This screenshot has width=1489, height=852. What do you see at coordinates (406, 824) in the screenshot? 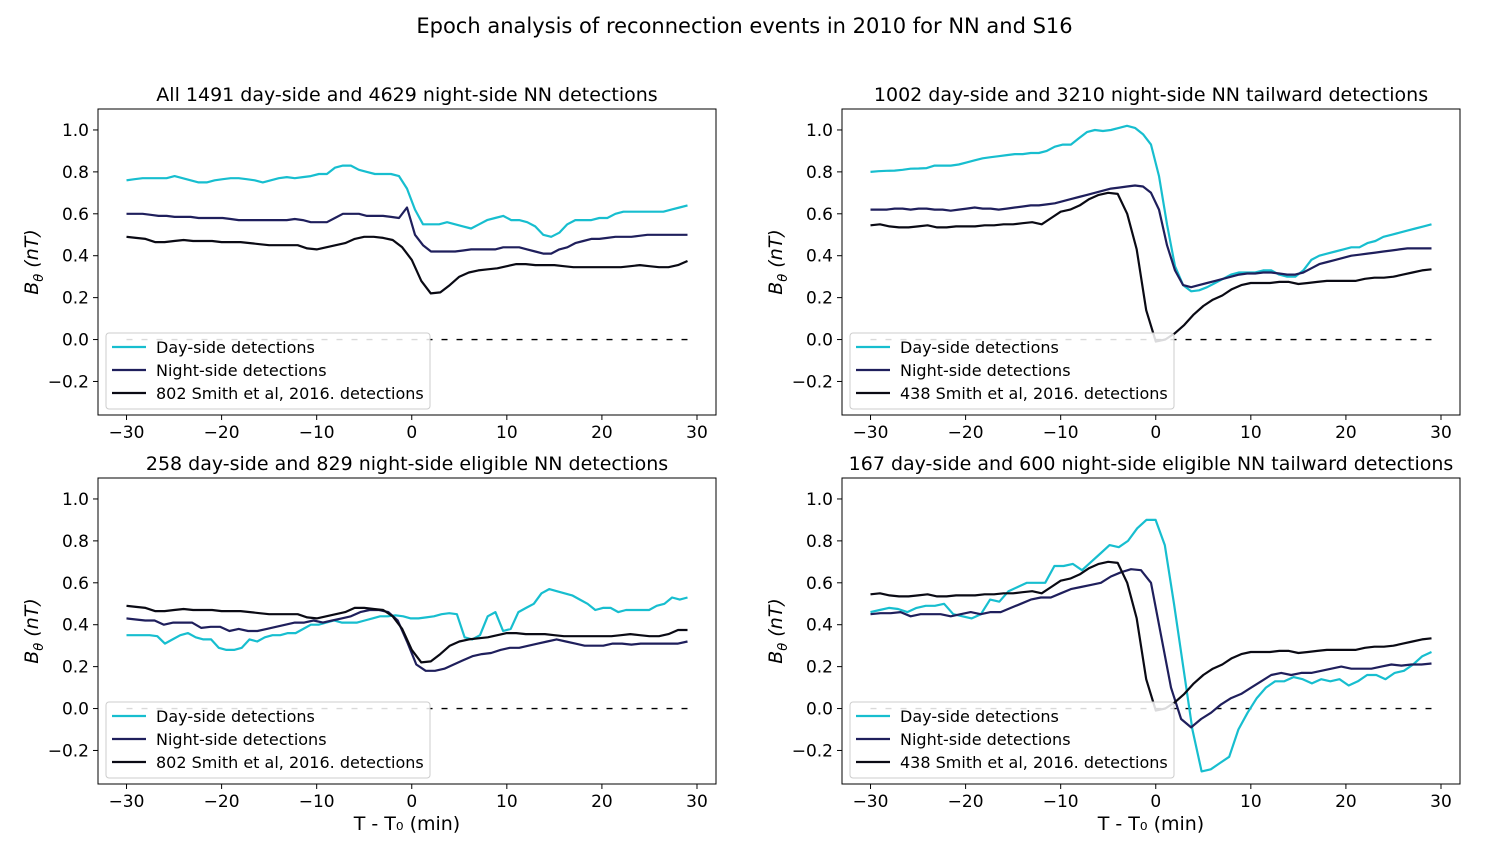
I see `x-axis-label: T - T₀ (min)` at bounding box center [406, 824].